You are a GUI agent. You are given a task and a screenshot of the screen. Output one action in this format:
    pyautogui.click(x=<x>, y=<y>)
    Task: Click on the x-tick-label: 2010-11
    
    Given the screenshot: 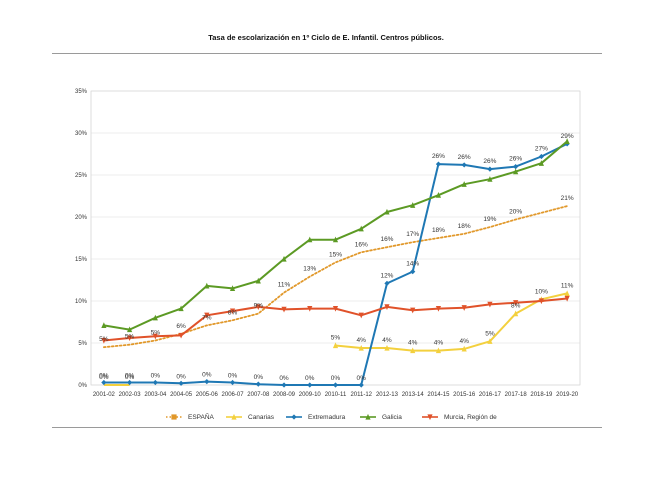 What is the action you would take?
    pyautogui.click(x=336, y=395)
    